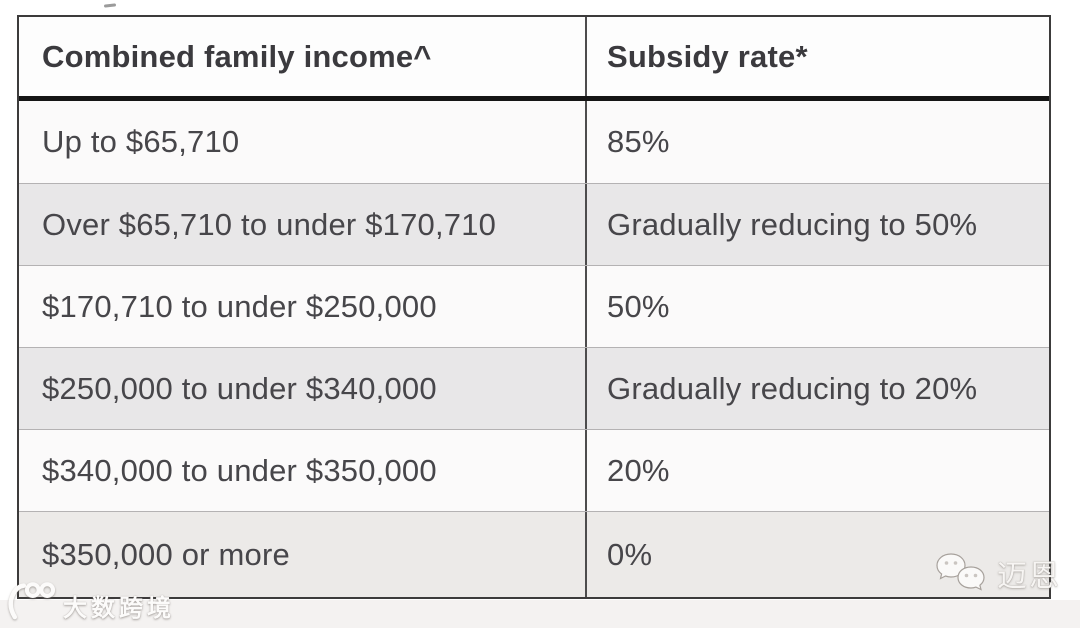 This screenshot has width=1080, height=628. I want to click on cell-rate: 85%, so click(818, 142).